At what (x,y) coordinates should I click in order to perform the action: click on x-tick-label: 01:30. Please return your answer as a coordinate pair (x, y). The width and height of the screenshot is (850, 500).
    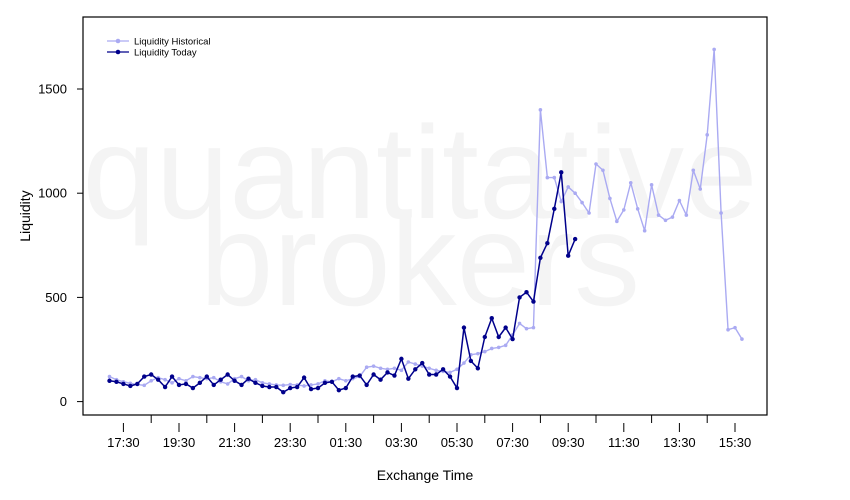
    Looking at the image, I should click on (346, 442).